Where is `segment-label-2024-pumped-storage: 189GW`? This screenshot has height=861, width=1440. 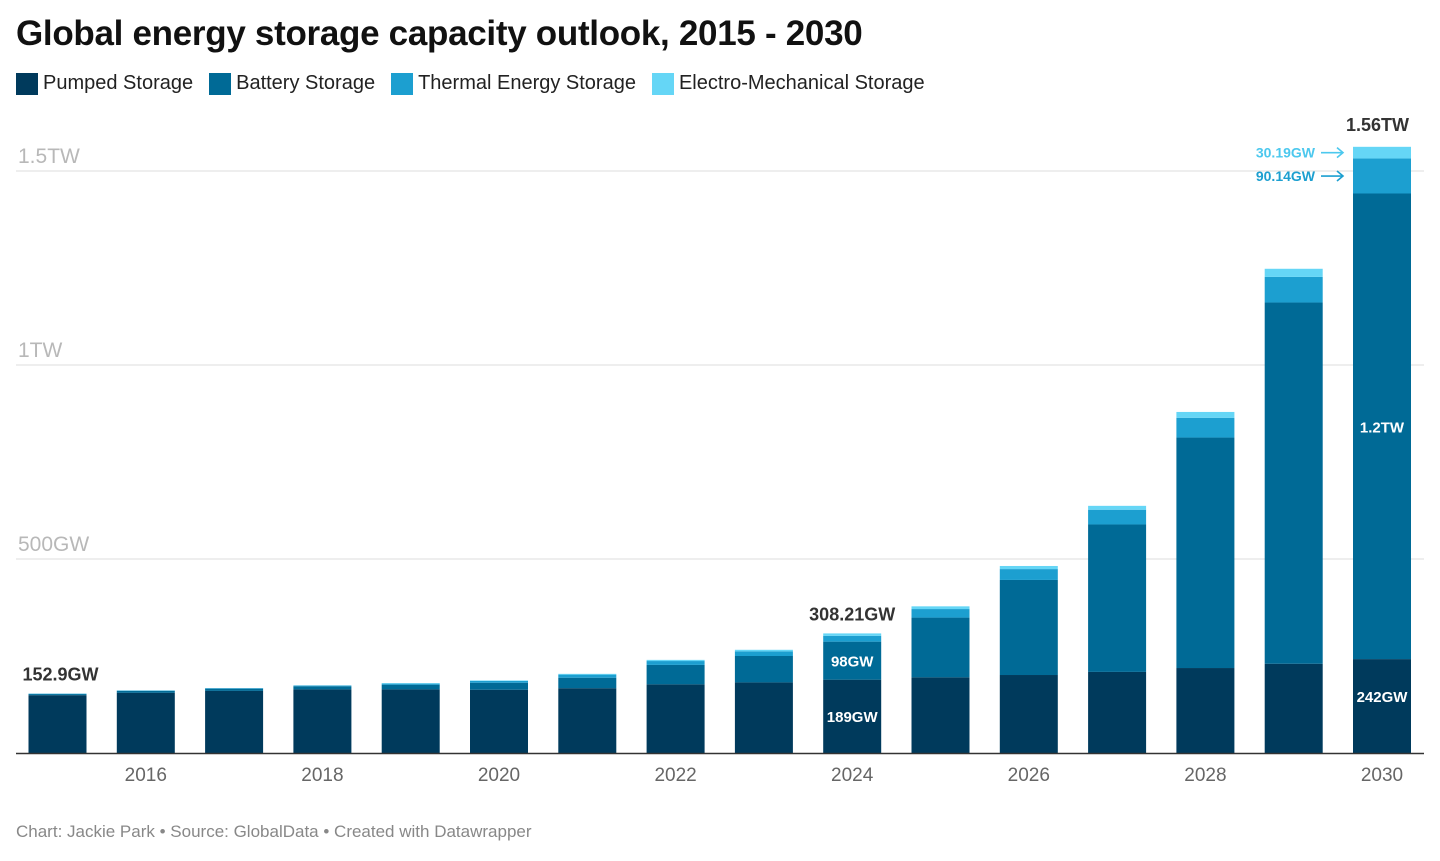
segment-label-2024-pumped-storage: 189GW is located at coordinates (853, 717).